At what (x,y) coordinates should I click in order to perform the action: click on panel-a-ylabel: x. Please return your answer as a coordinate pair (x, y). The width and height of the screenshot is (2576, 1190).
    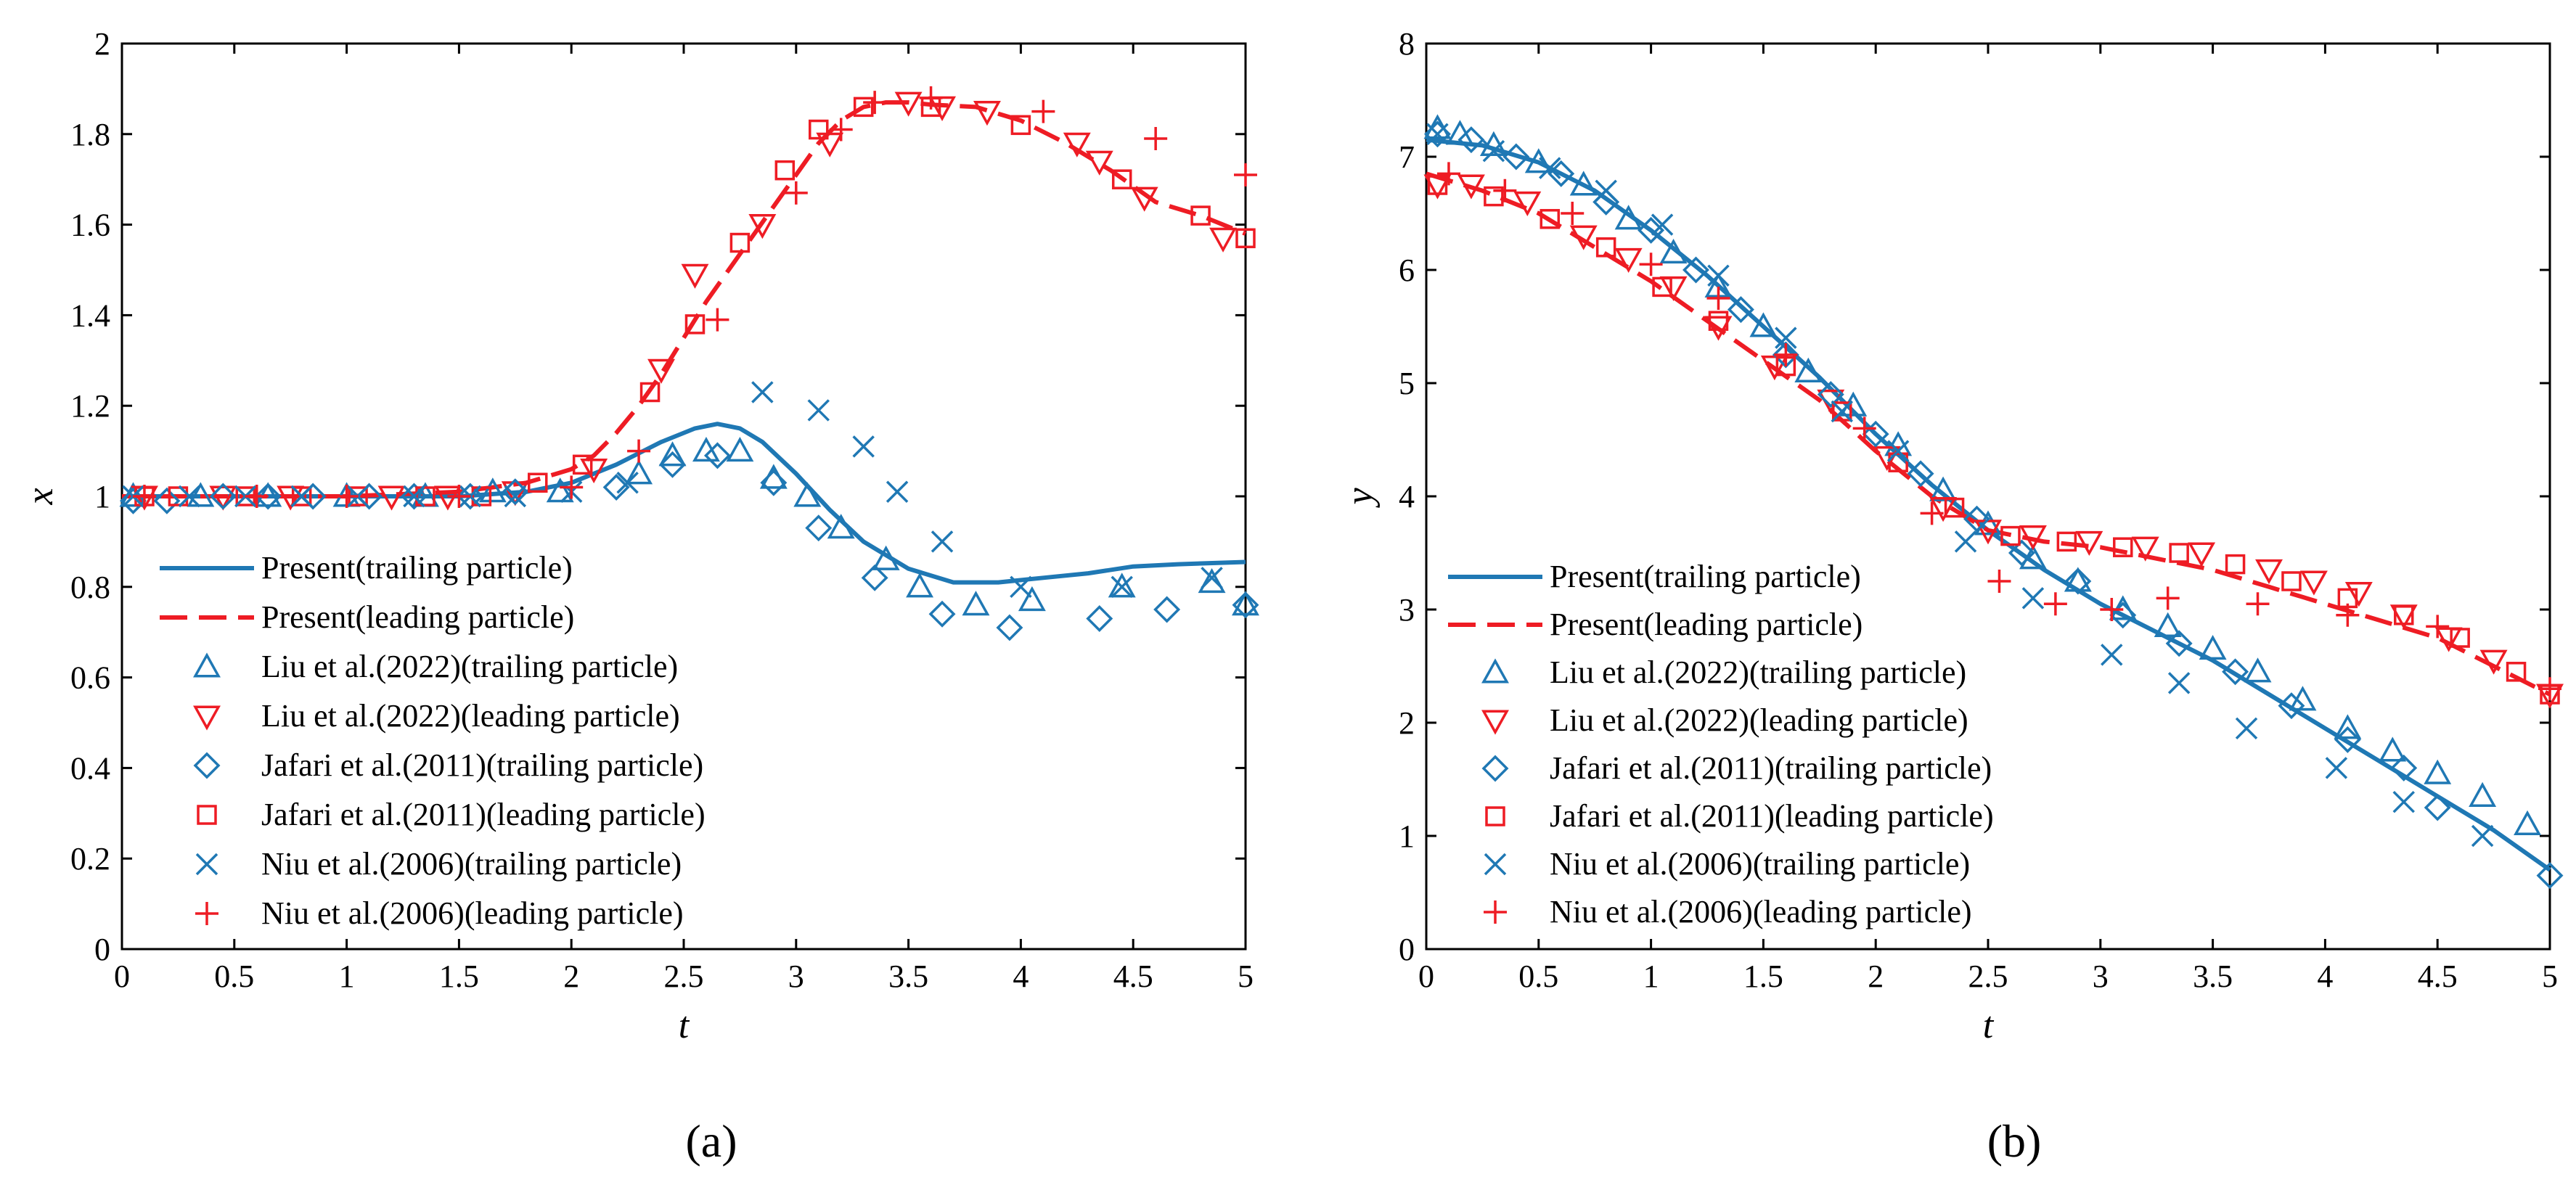
    Looking at the image, I should click on (41, 496).